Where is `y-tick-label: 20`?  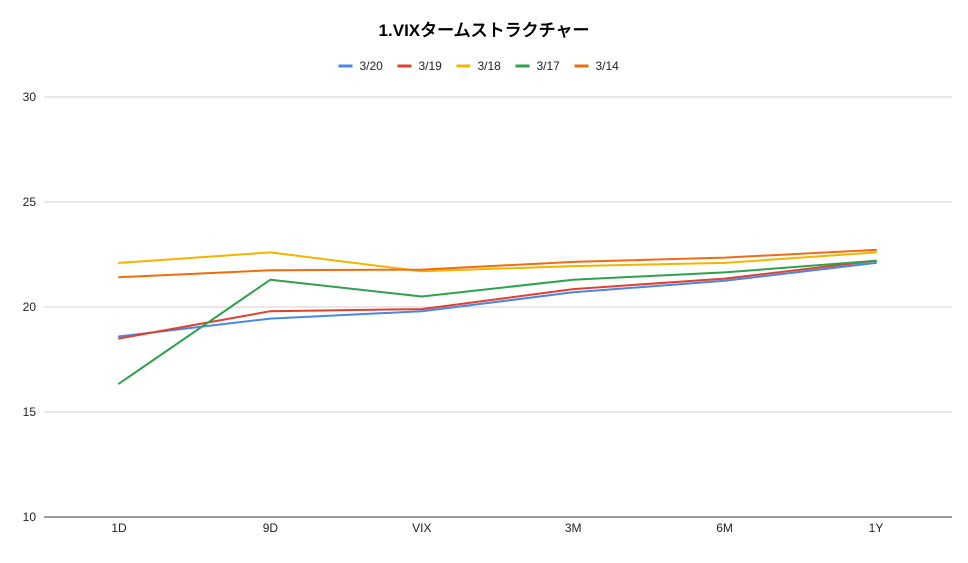 y-tick-label: 20 is located at coordinates (30, 307).